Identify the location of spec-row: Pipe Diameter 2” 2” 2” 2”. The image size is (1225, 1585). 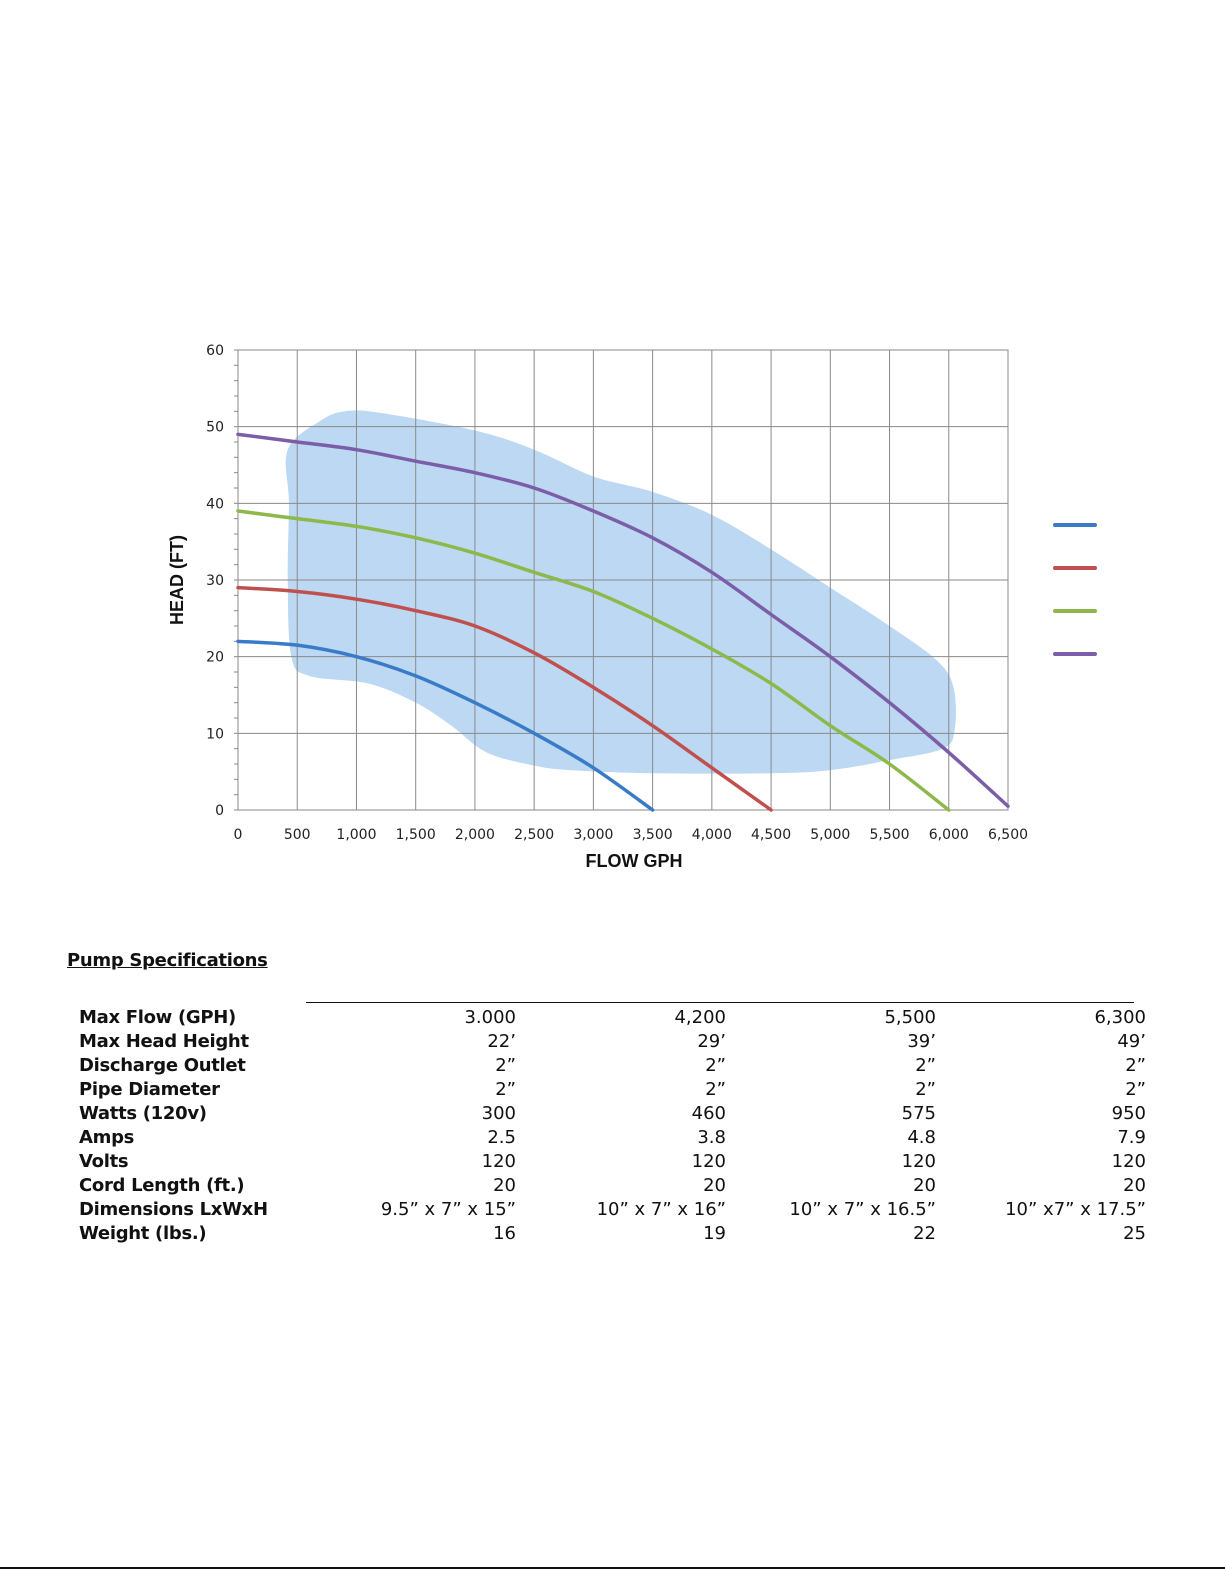
(611, 1090).